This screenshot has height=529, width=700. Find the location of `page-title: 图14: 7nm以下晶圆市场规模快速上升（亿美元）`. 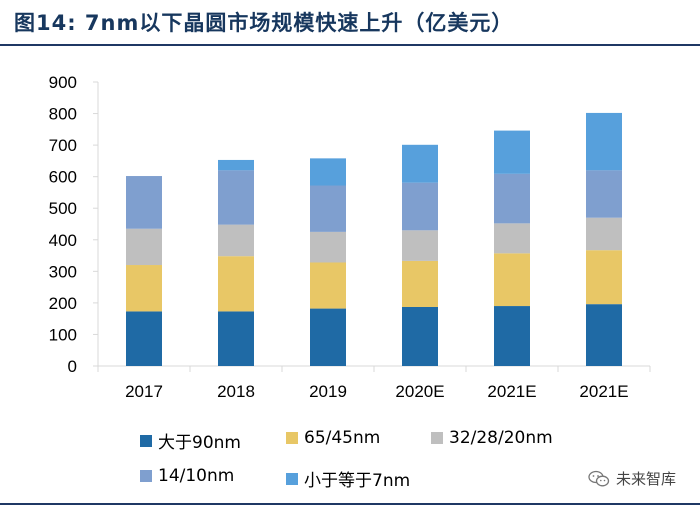

page-title: 图14: 7nm以下晶圆市场规模快速上升（亿美元） is located at coordinates (264, 23).